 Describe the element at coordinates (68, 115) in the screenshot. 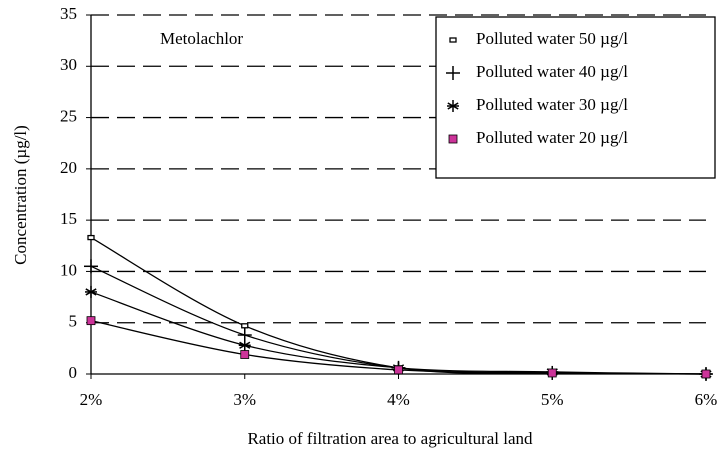

I see `y-tick-label: 25` at that location.